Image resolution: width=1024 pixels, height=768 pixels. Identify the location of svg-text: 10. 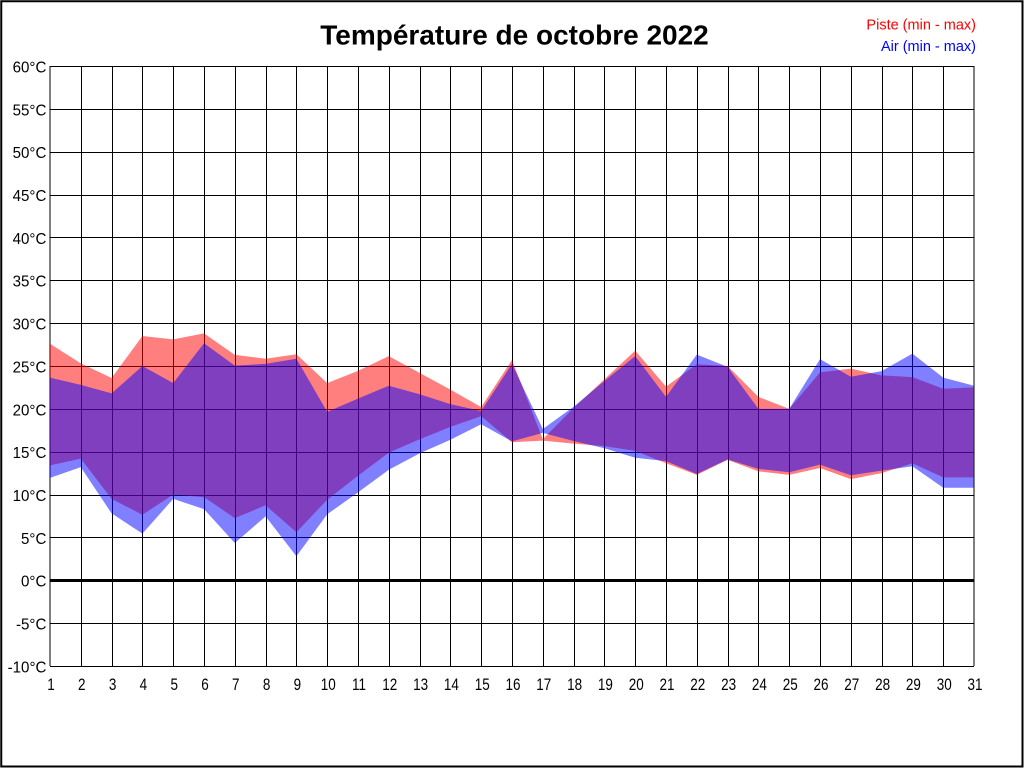
(328, 685).